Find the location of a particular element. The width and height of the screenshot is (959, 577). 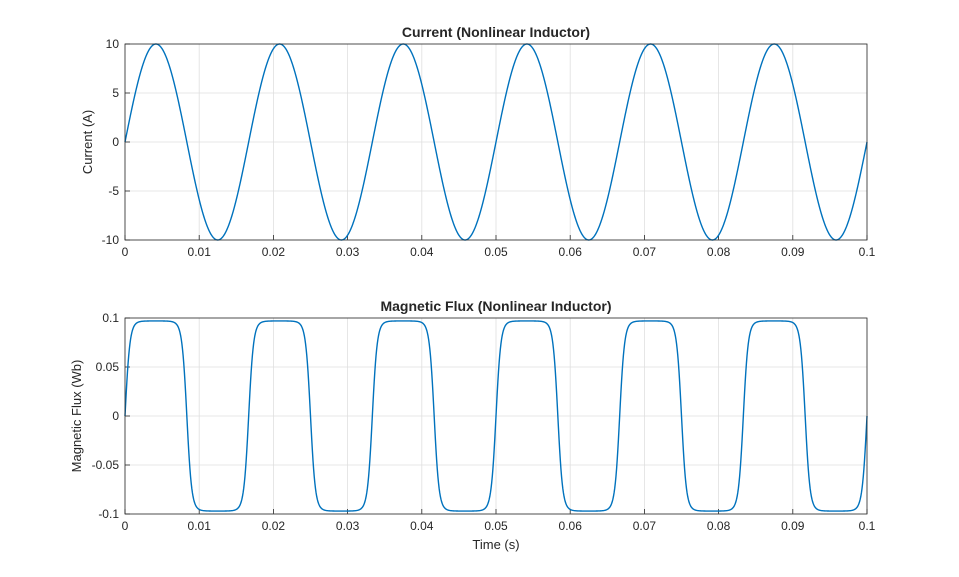

flux-x-tick-label: 0.07 is located at coordinates (645, 526).